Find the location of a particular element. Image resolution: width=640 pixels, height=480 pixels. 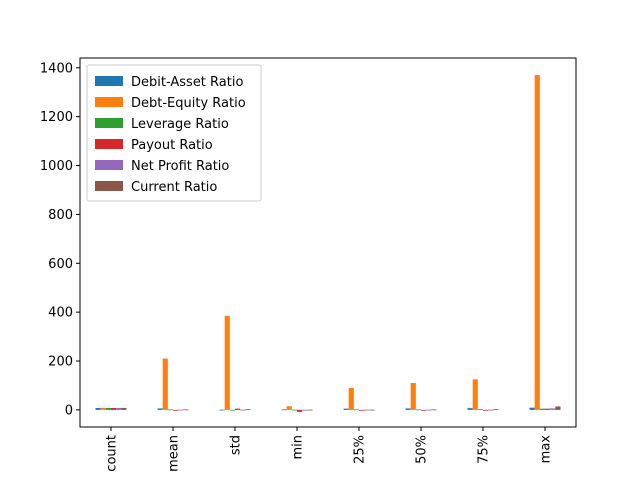

x-tick-label-75: 75% is located at coordinates (484, 449).